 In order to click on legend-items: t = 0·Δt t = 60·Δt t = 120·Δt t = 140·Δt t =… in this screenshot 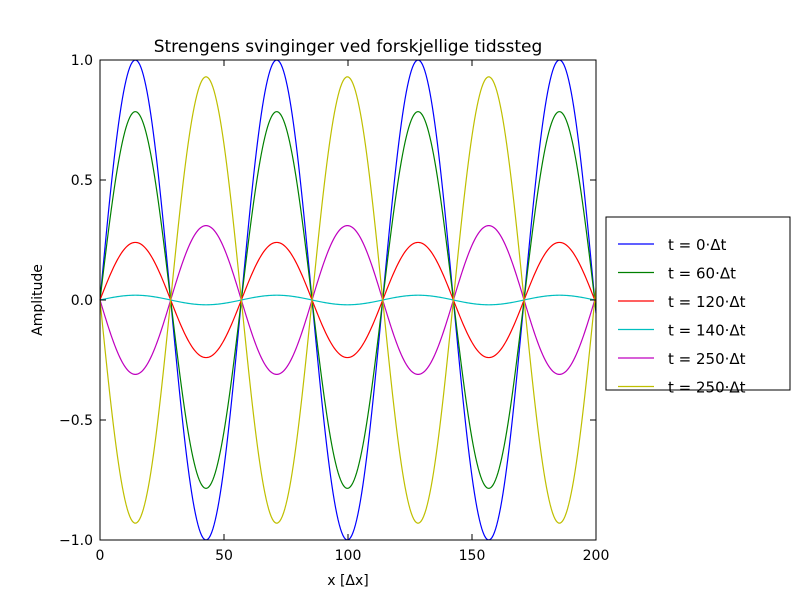, I will do `click(682, 316)`.